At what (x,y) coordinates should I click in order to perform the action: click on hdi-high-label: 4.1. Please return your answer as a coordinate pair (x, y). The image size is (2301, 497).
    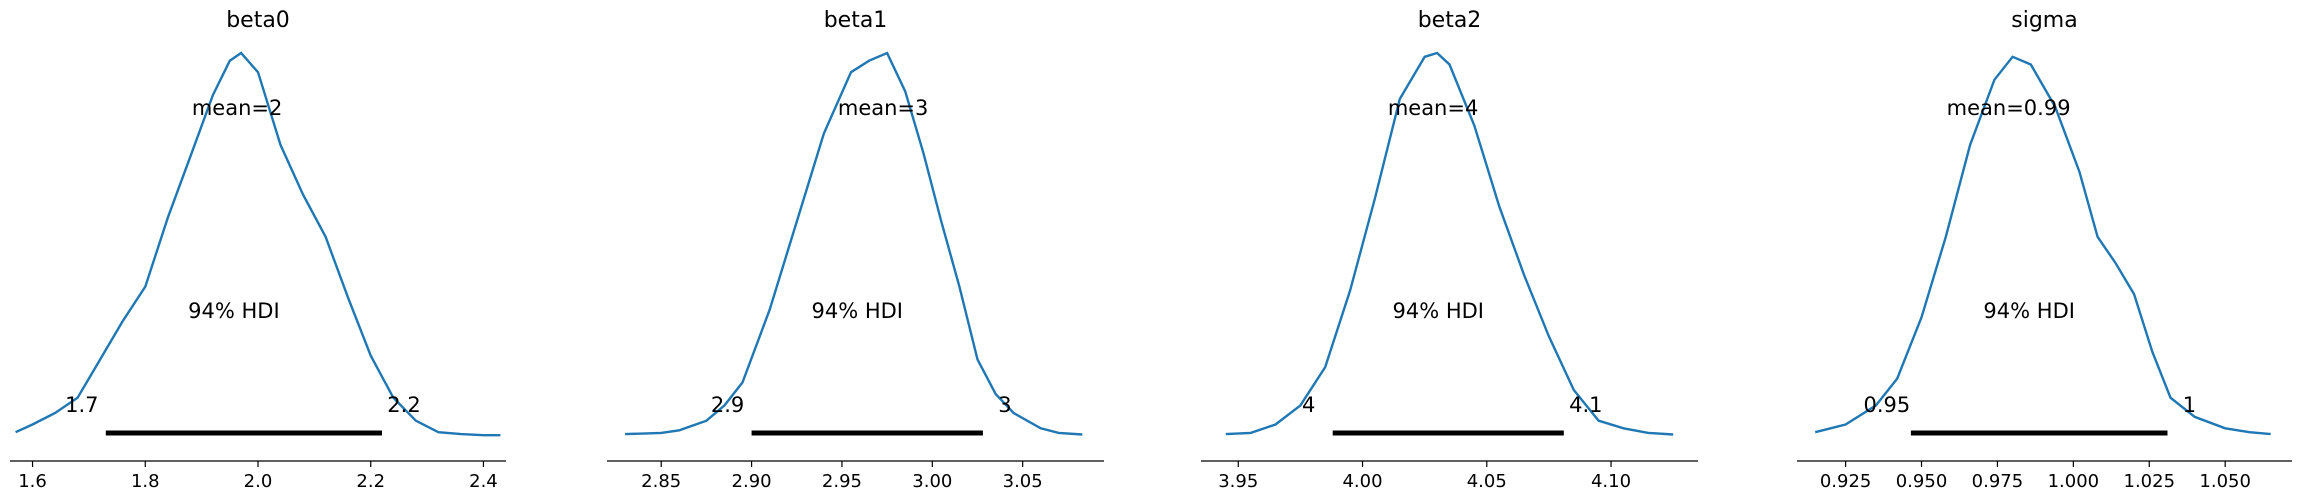
    Looking at the image, I should click on (1585, 405).